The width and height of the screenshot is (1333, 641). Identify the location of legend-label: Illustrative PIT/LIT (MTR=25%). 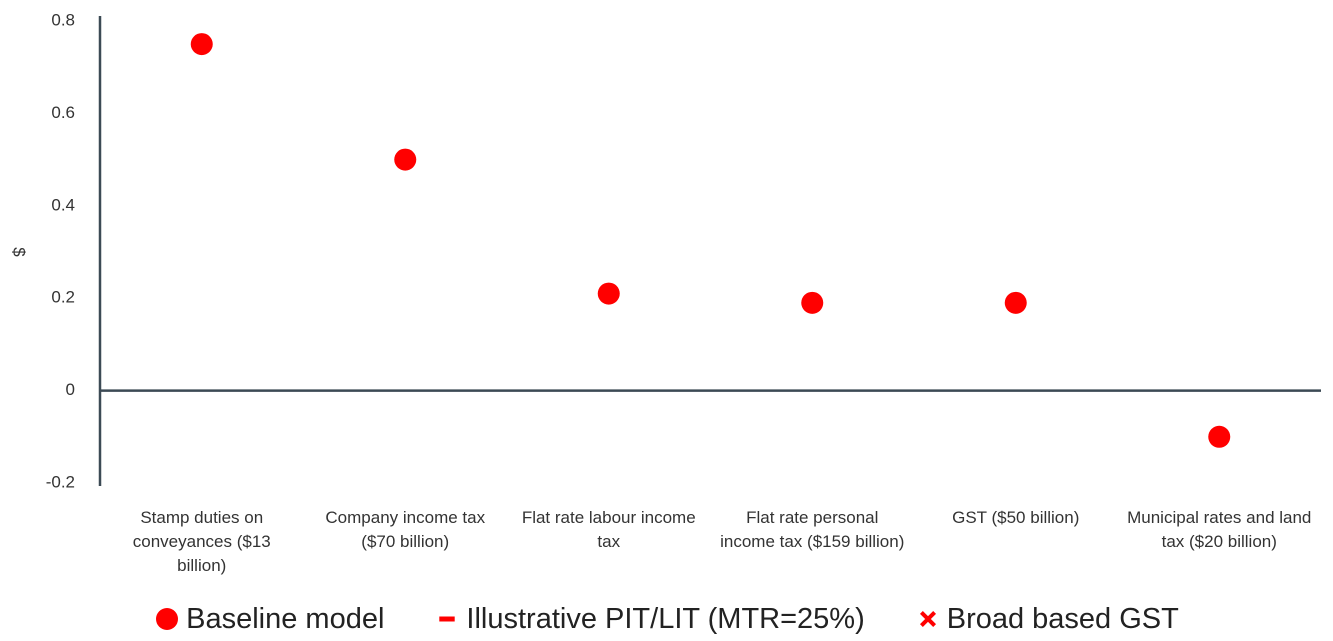
(665, 618).